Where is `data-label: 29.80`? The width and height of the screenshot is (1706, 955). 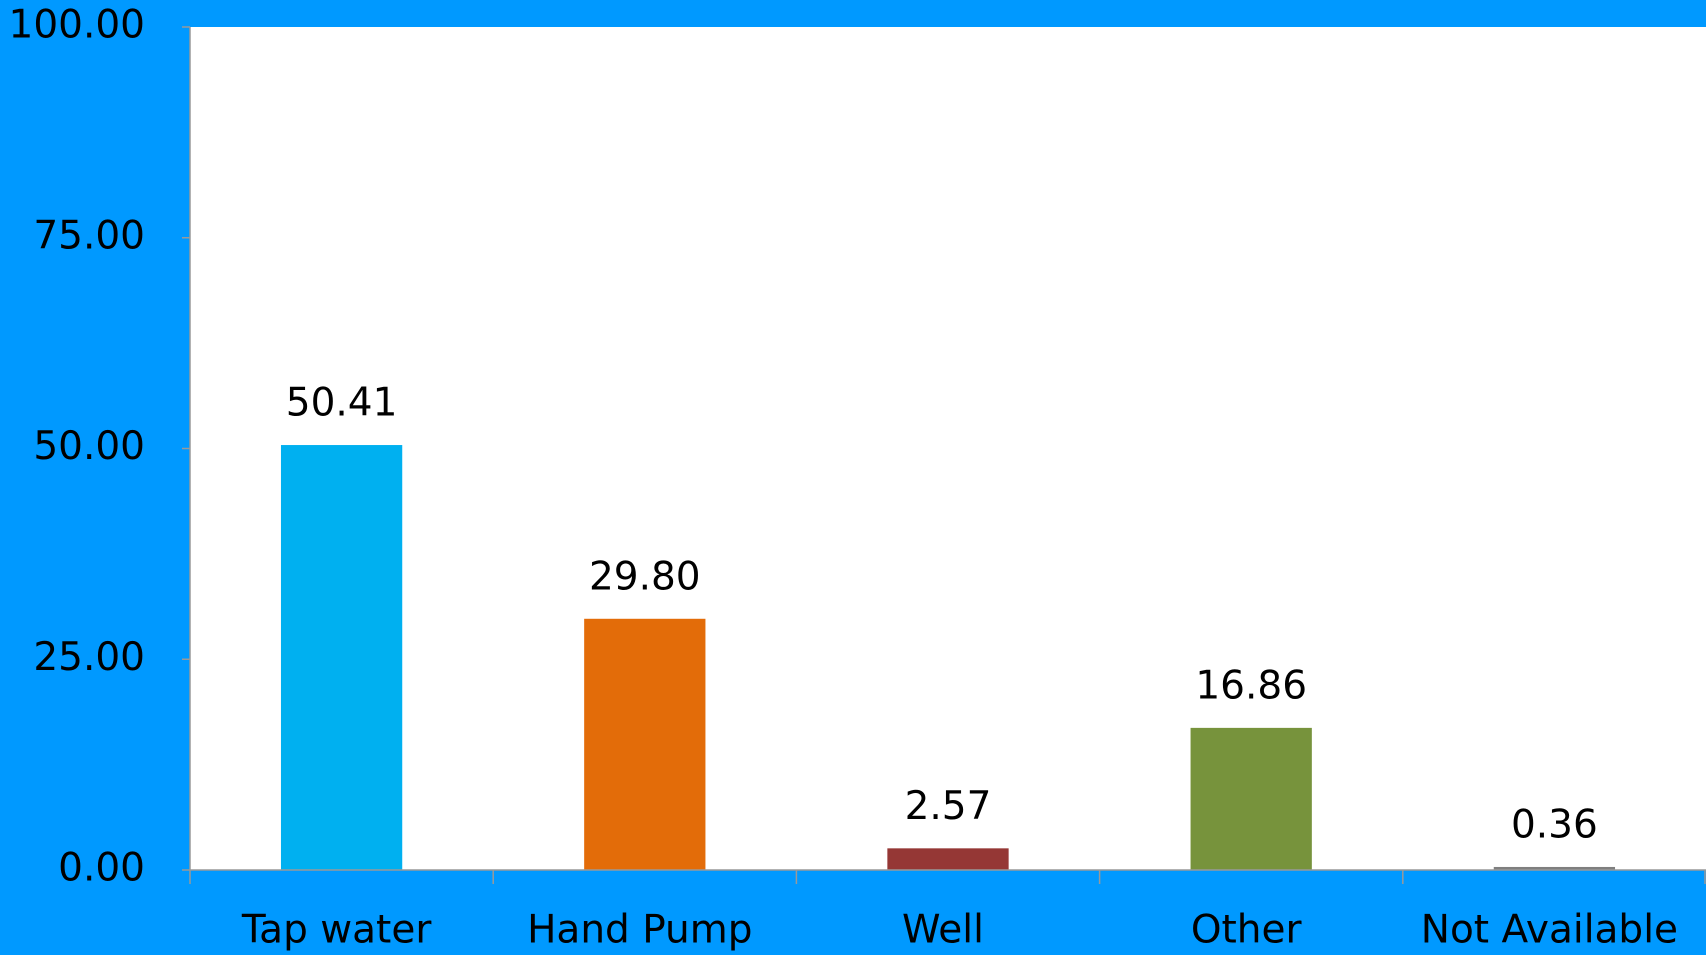 data-label: 29.80 is located at coordinates (645, 576).